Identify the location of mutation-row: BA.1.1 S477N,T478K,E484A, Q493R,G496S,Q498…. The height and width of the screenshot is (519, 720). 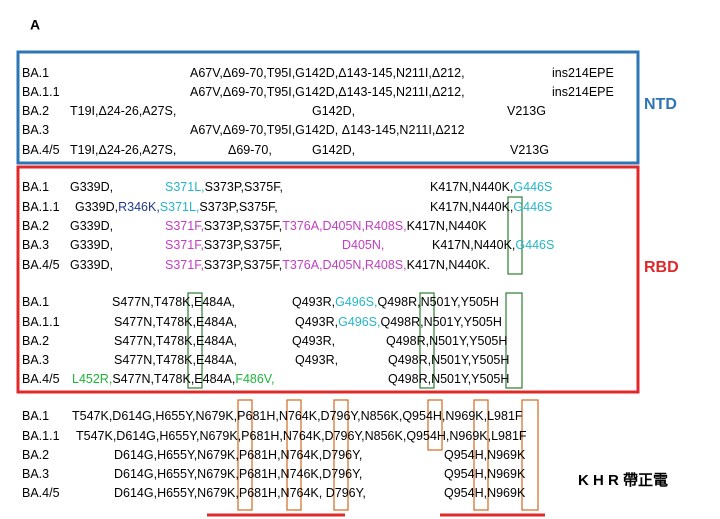
(262, 322).